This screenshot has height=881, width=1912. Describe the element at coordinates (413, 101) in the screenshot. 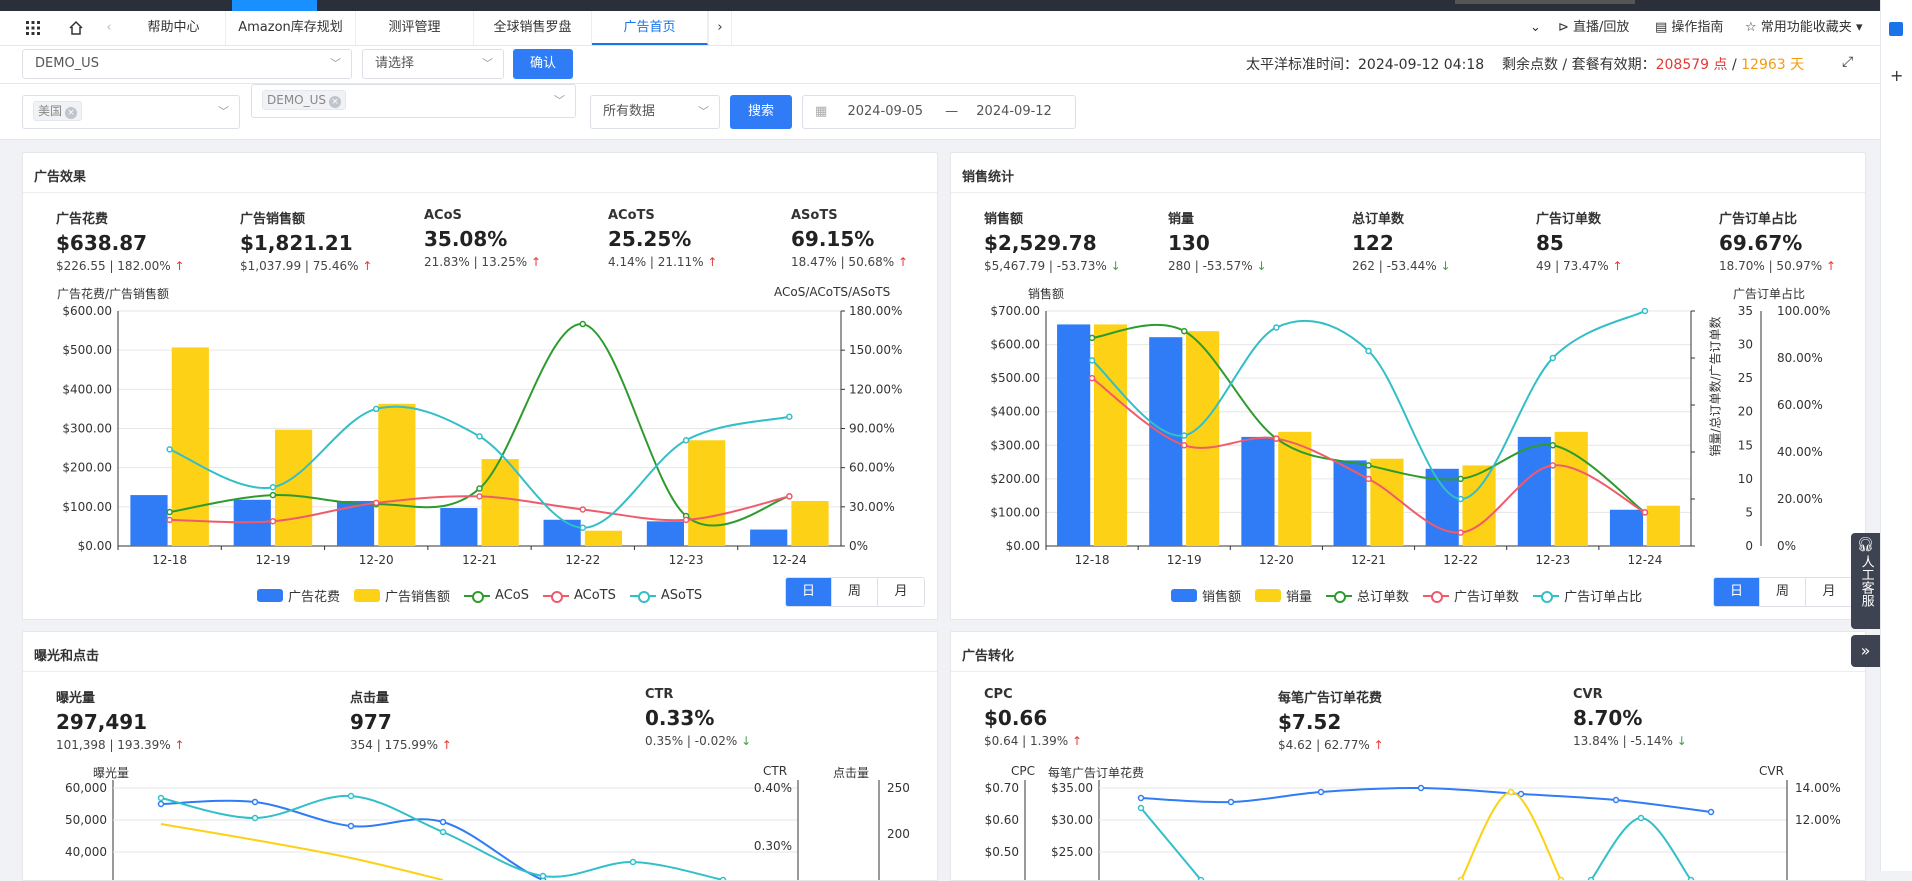

I see `store-filter-select: DEMO_US × ﹀` at that location.